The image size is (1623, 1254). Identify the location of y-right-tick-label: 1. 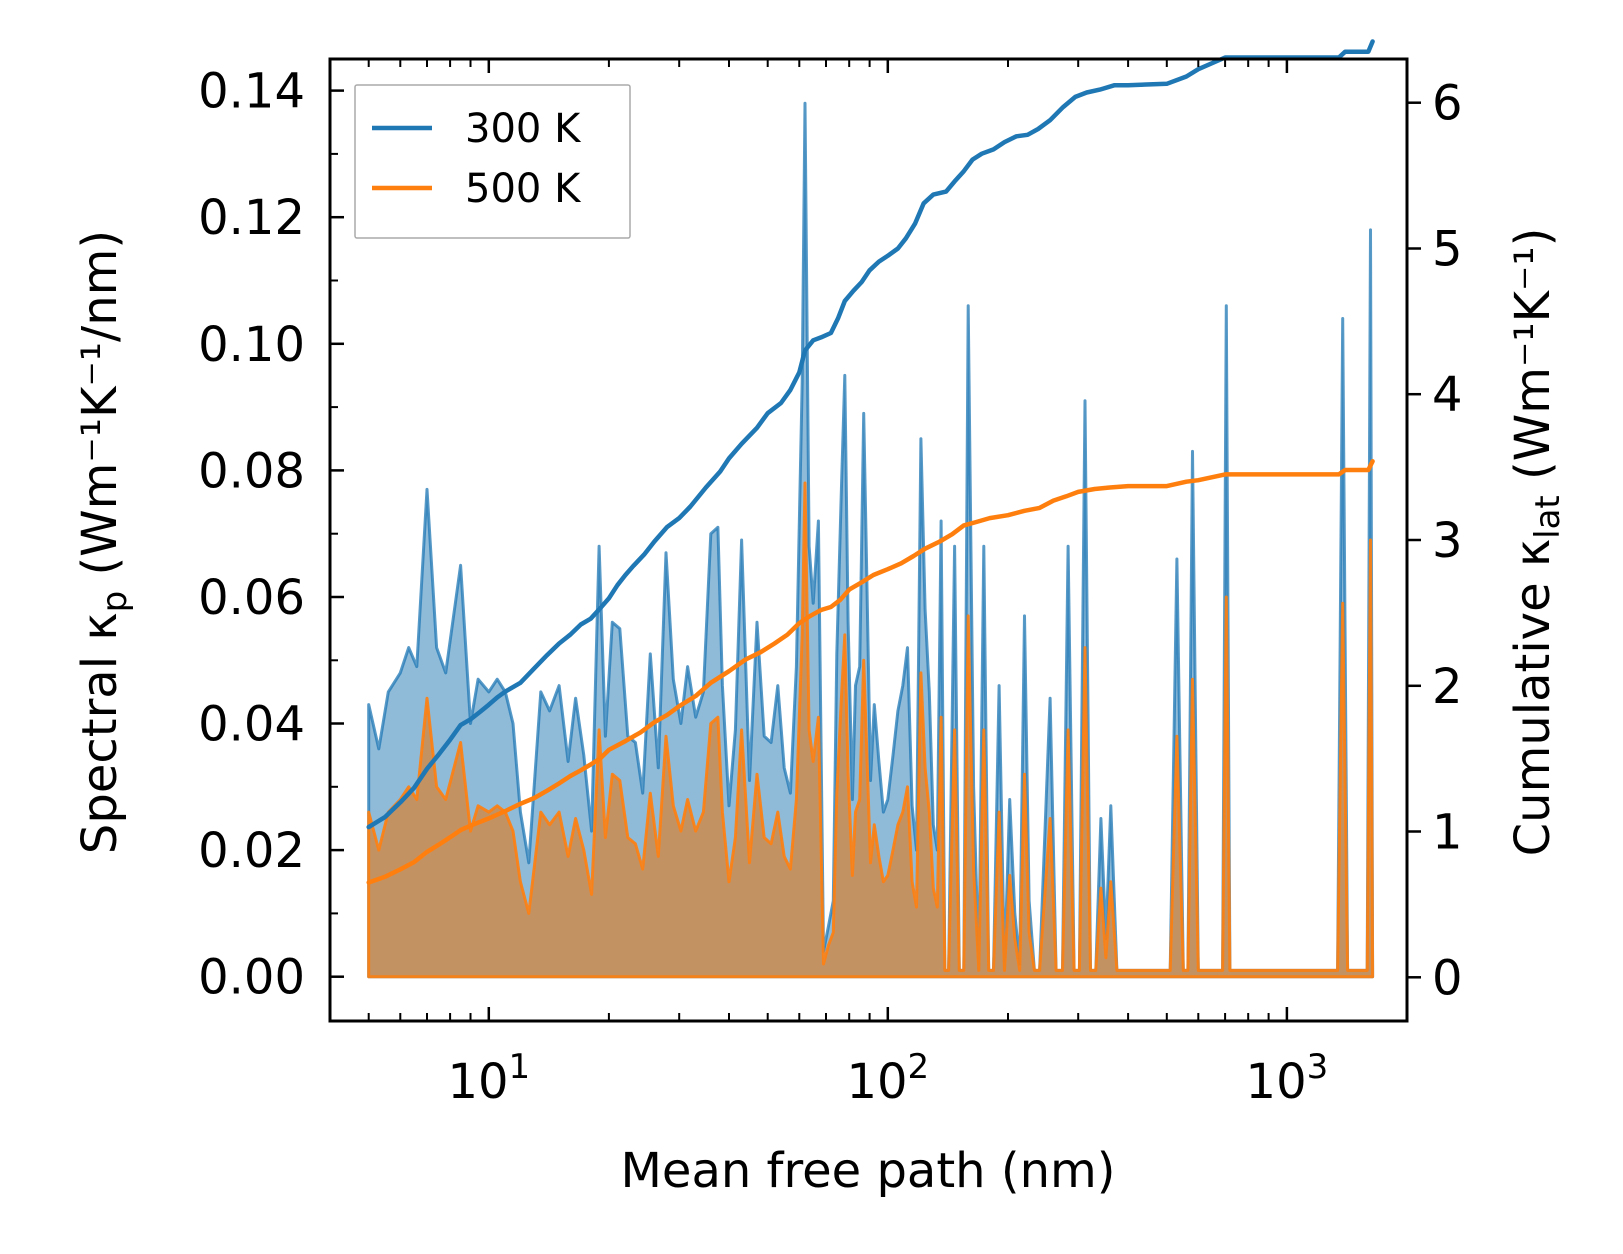
(1447, 833).